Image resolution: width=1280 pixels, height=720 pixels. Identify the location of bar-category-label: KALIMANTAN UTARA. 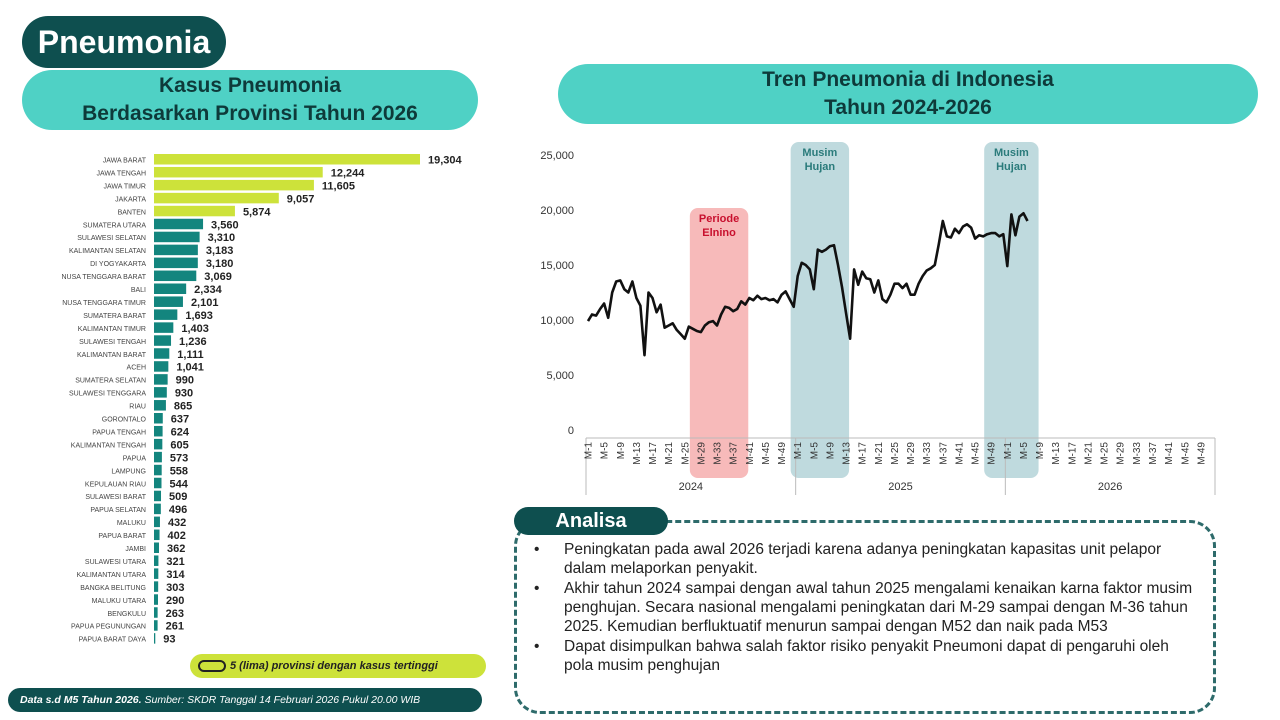
(112, 575).